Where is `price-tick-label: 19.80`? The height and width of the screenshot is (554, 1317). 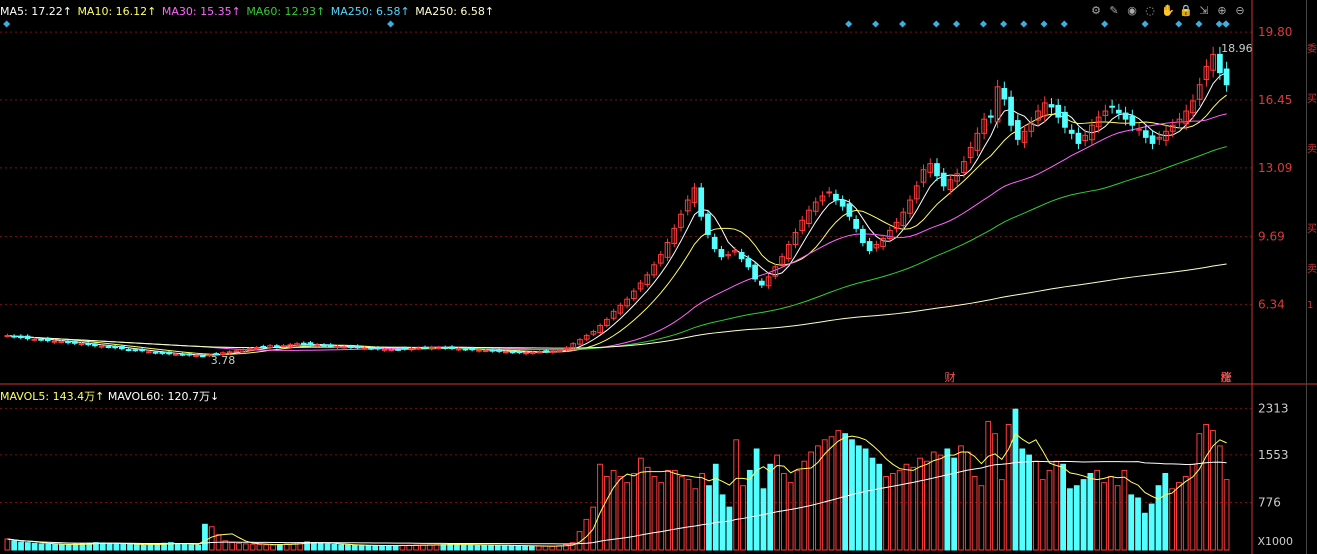 price-tick-label: 19.80 is located at coordinates (1275, 32).